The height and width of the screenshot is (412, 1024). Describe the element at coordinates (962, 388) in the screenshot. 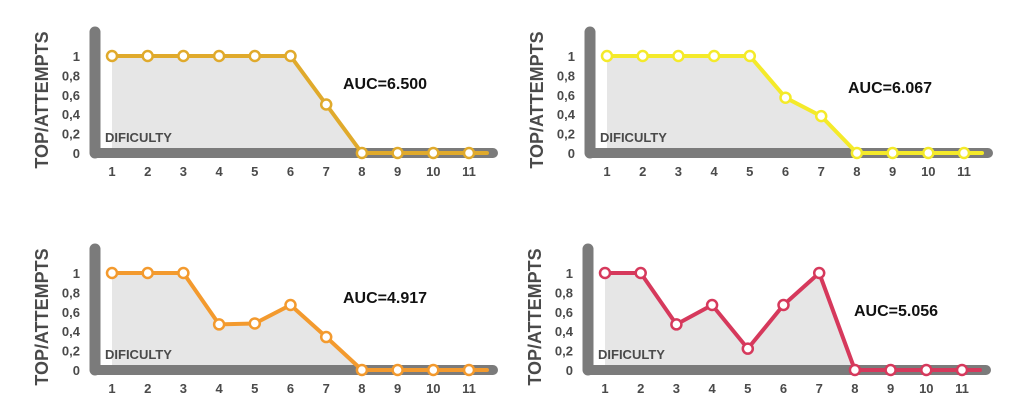

I see `x-tick-label: 11` at that location.